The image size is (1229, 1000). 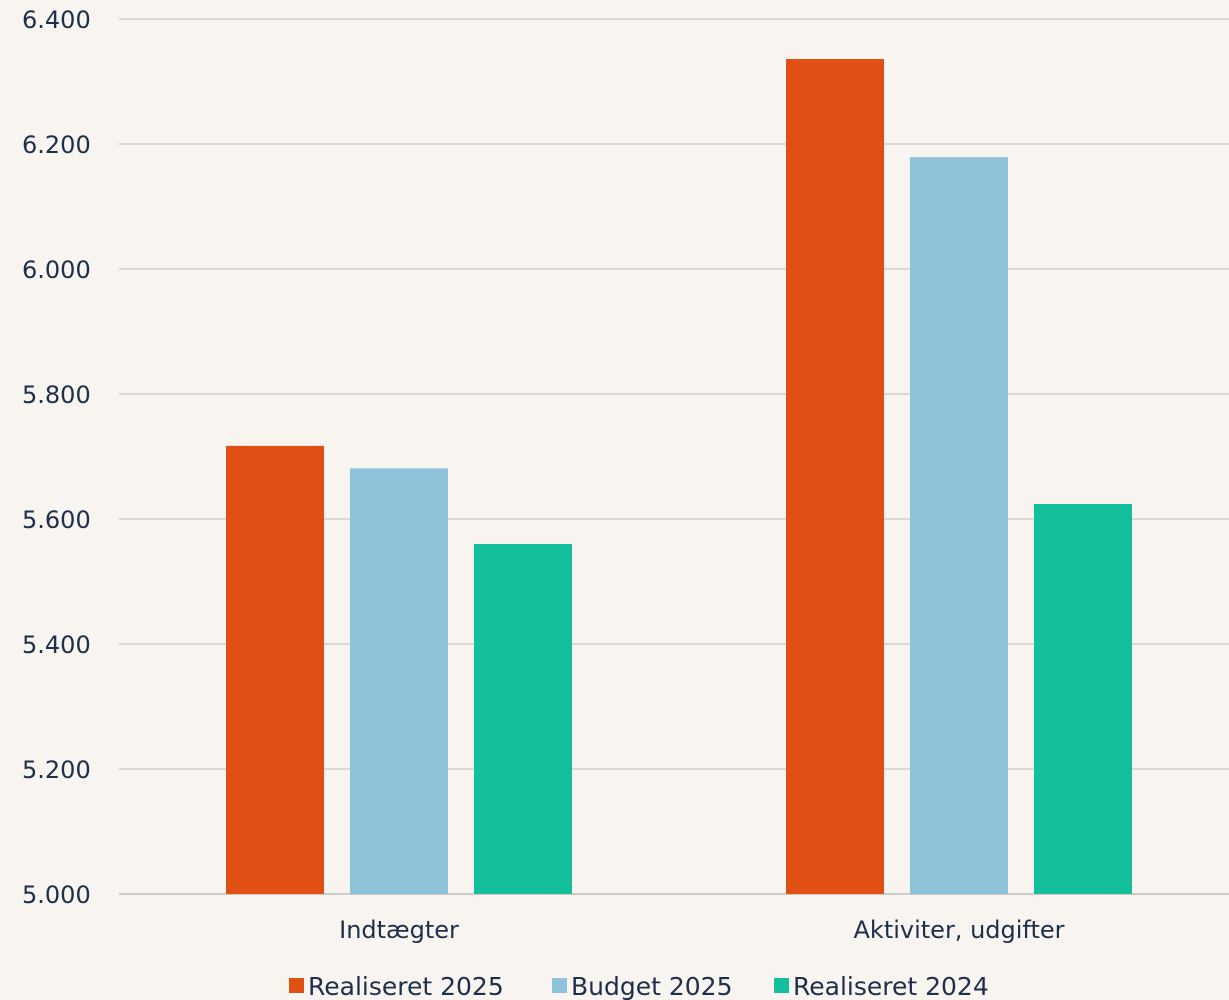 I want to click on bar-group, so click(x=399, y=669).